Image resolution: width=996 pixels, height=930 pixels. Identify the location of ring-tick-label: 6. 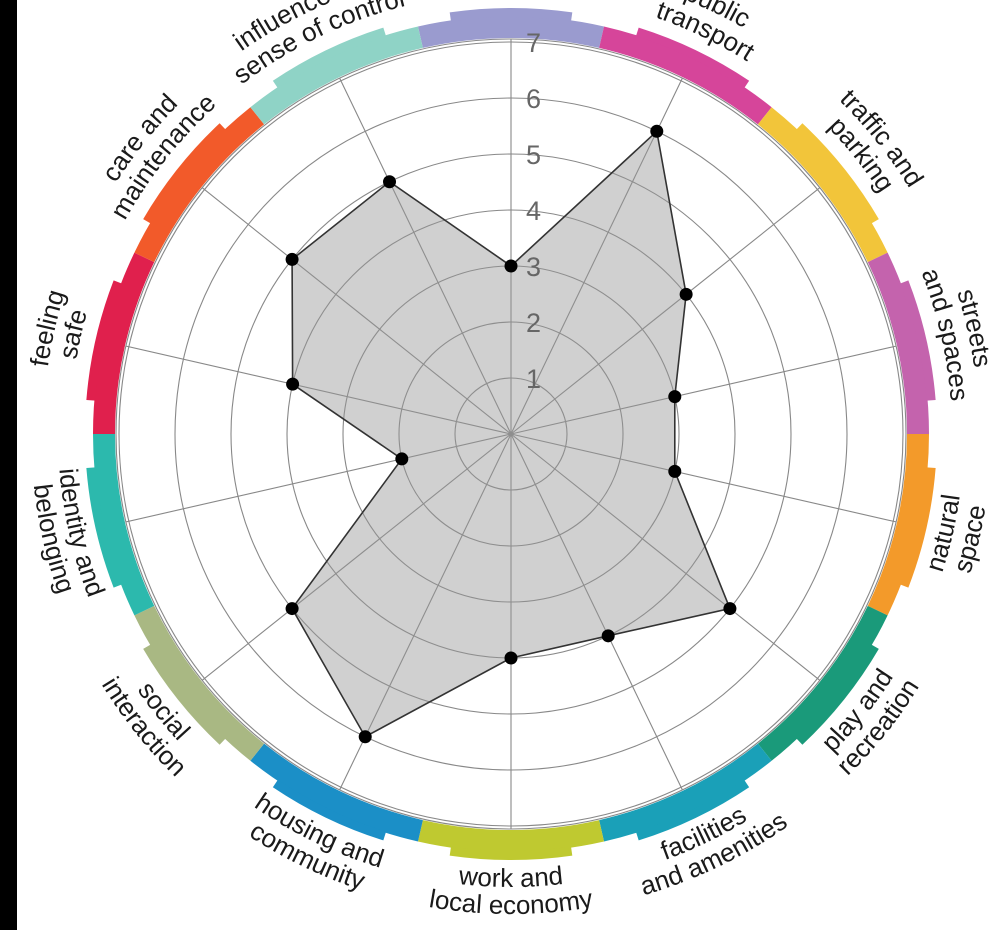
(533, 99).